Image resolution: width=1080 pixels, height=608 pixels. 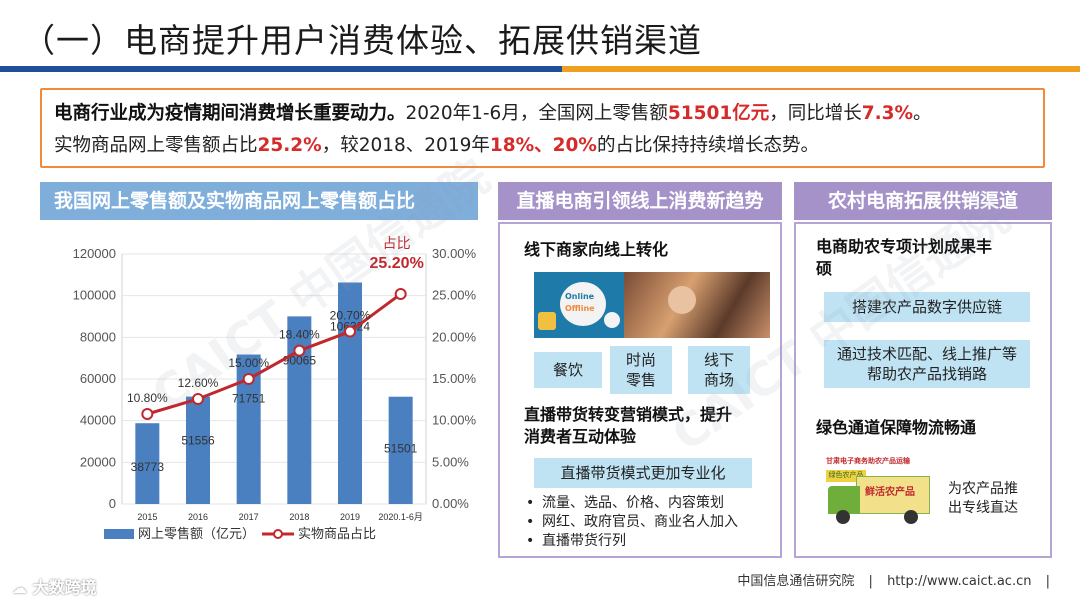 I want to click on bar-value-label: 38773, so click(x=148, y=467).